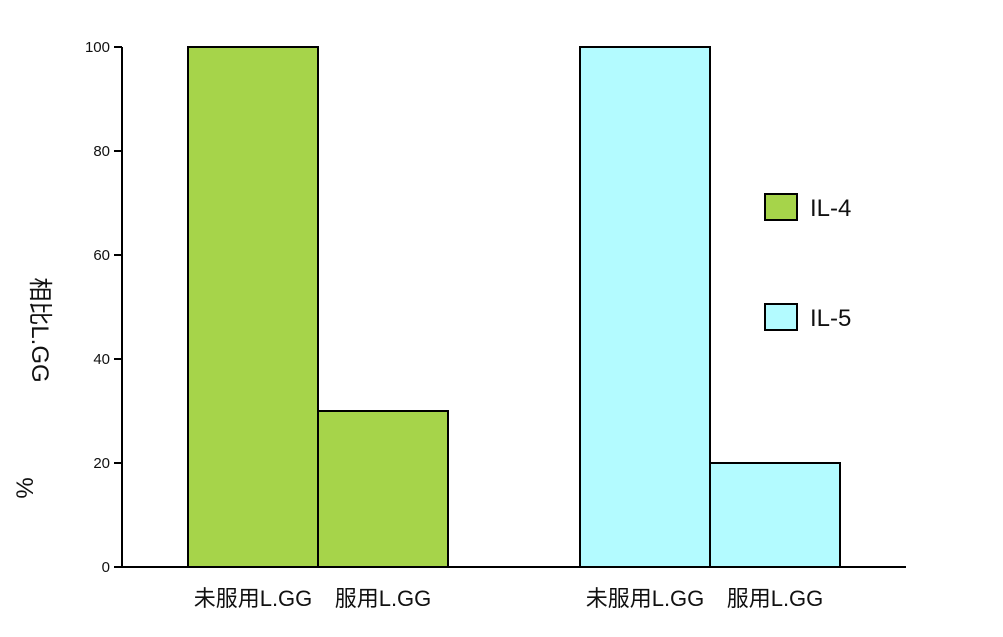 The width and height of the screenshot is (1003, 637). Describe the element at coordinates (807, 262) in the screenshot. I see `legend: IL-4 IL-5` at that location.